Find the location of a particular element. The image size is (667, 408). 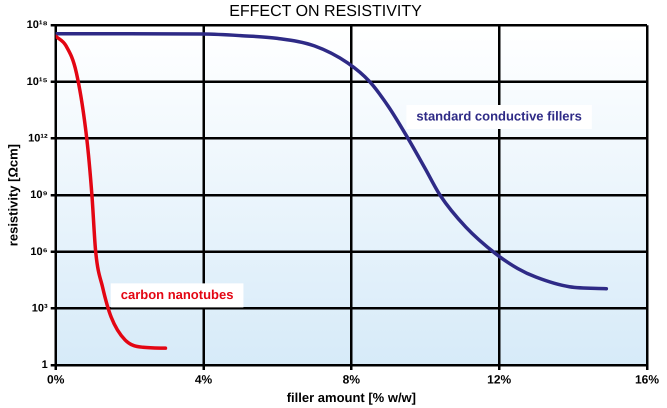

x-axis-title: filler amount [% w/w] is located at coordinates (351, 397).